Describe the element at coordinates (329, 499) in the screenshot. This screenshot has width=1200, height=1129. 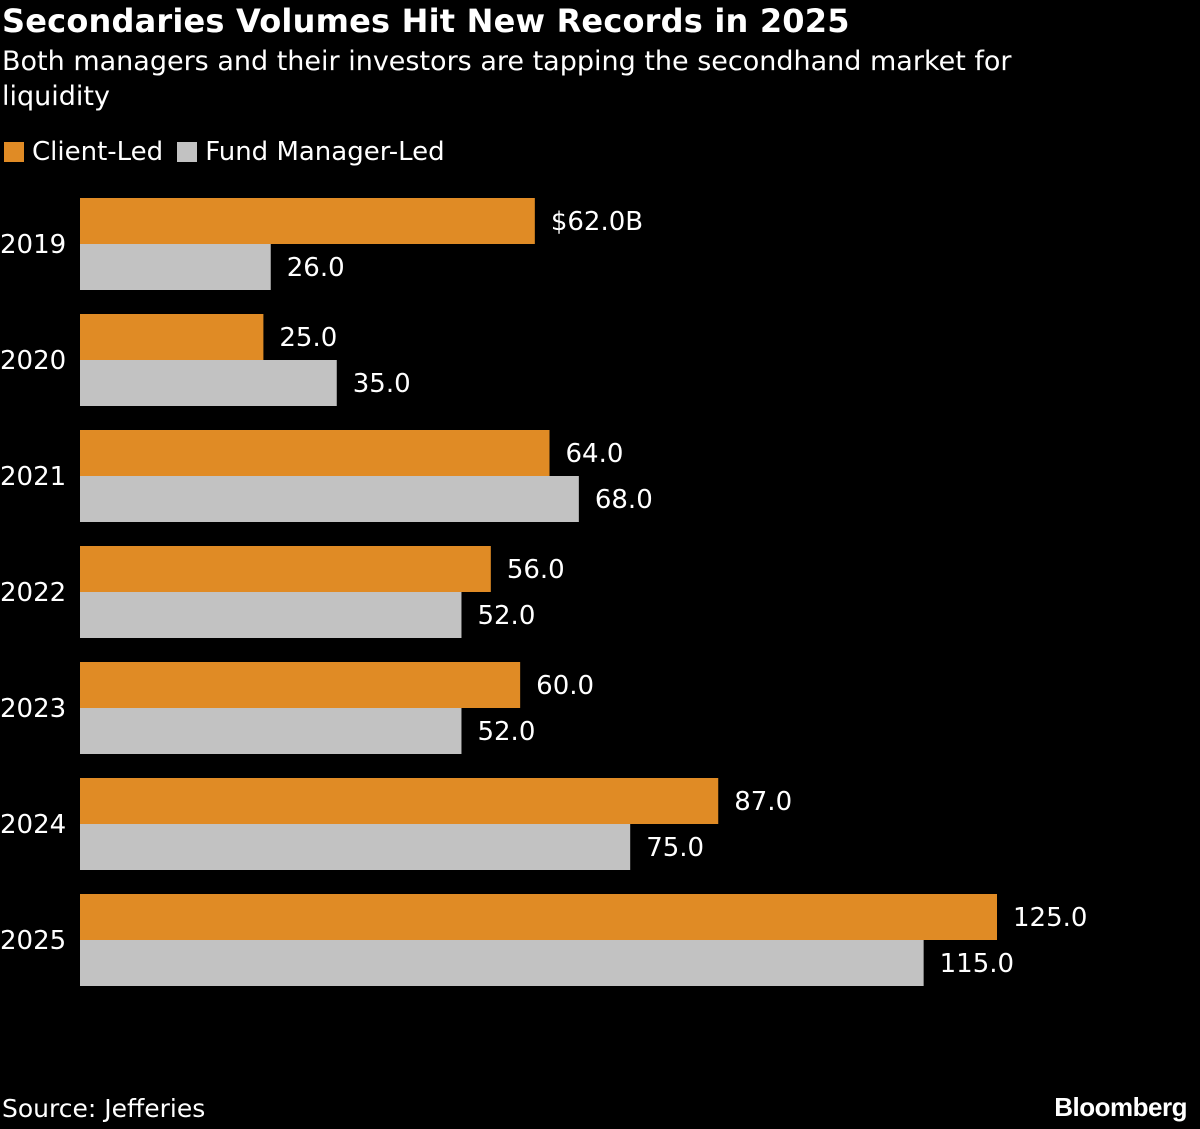
I see `bar-fund-manager-led-2021` at that location.